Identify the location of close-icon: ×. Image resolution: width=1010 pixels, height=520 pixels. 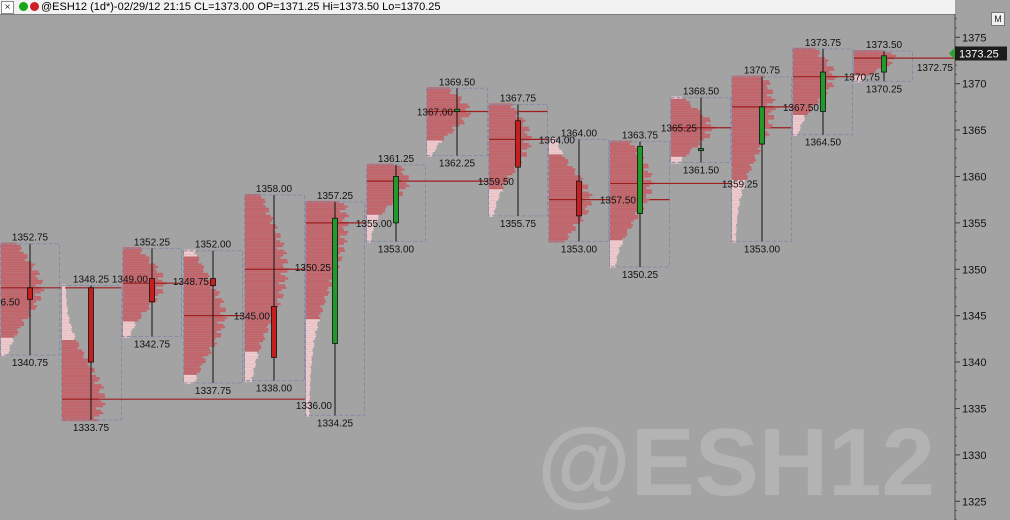
(7, 7).